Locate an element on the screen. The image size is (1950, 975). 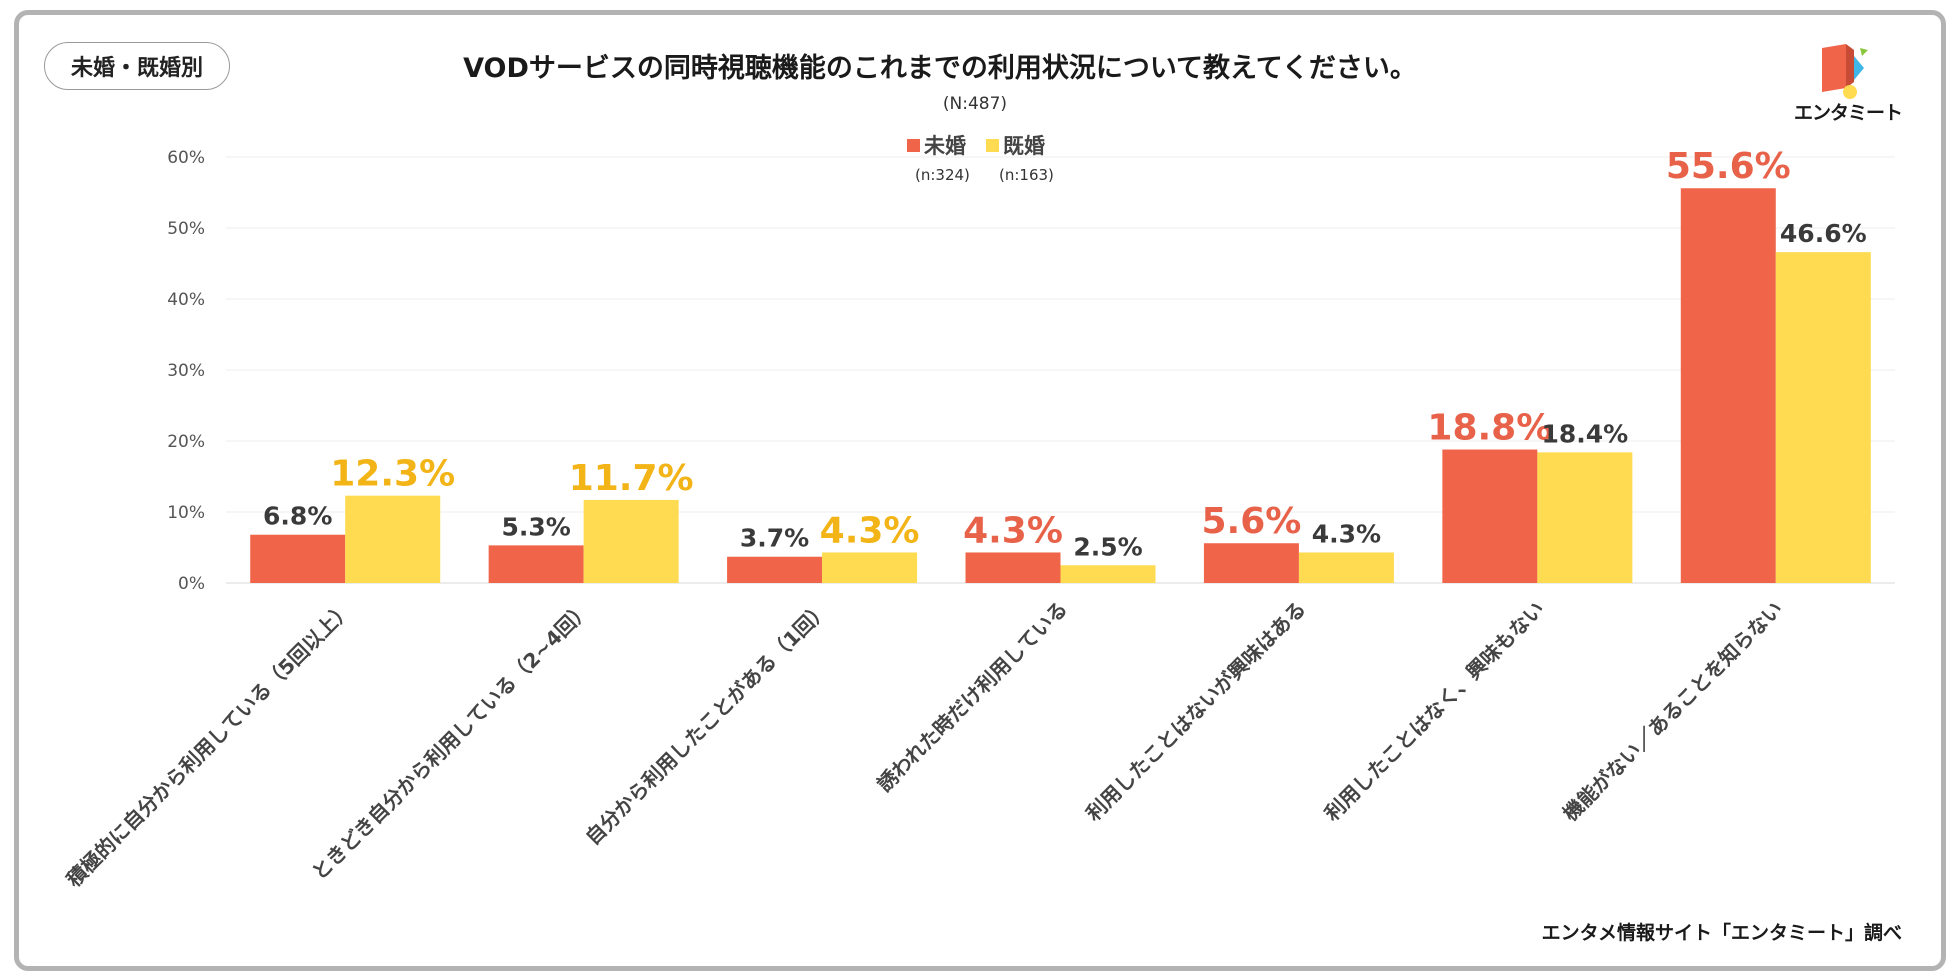
category-label: 機能がない／あることを知らない is located at coordinates (1672, 711).